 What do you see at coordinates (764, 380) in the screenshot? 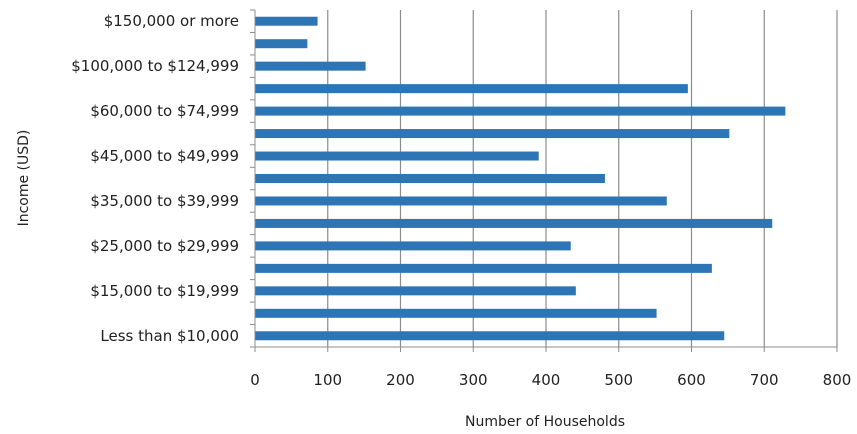
I see `x-tick-label: 700` at bounding box center [764, 380].